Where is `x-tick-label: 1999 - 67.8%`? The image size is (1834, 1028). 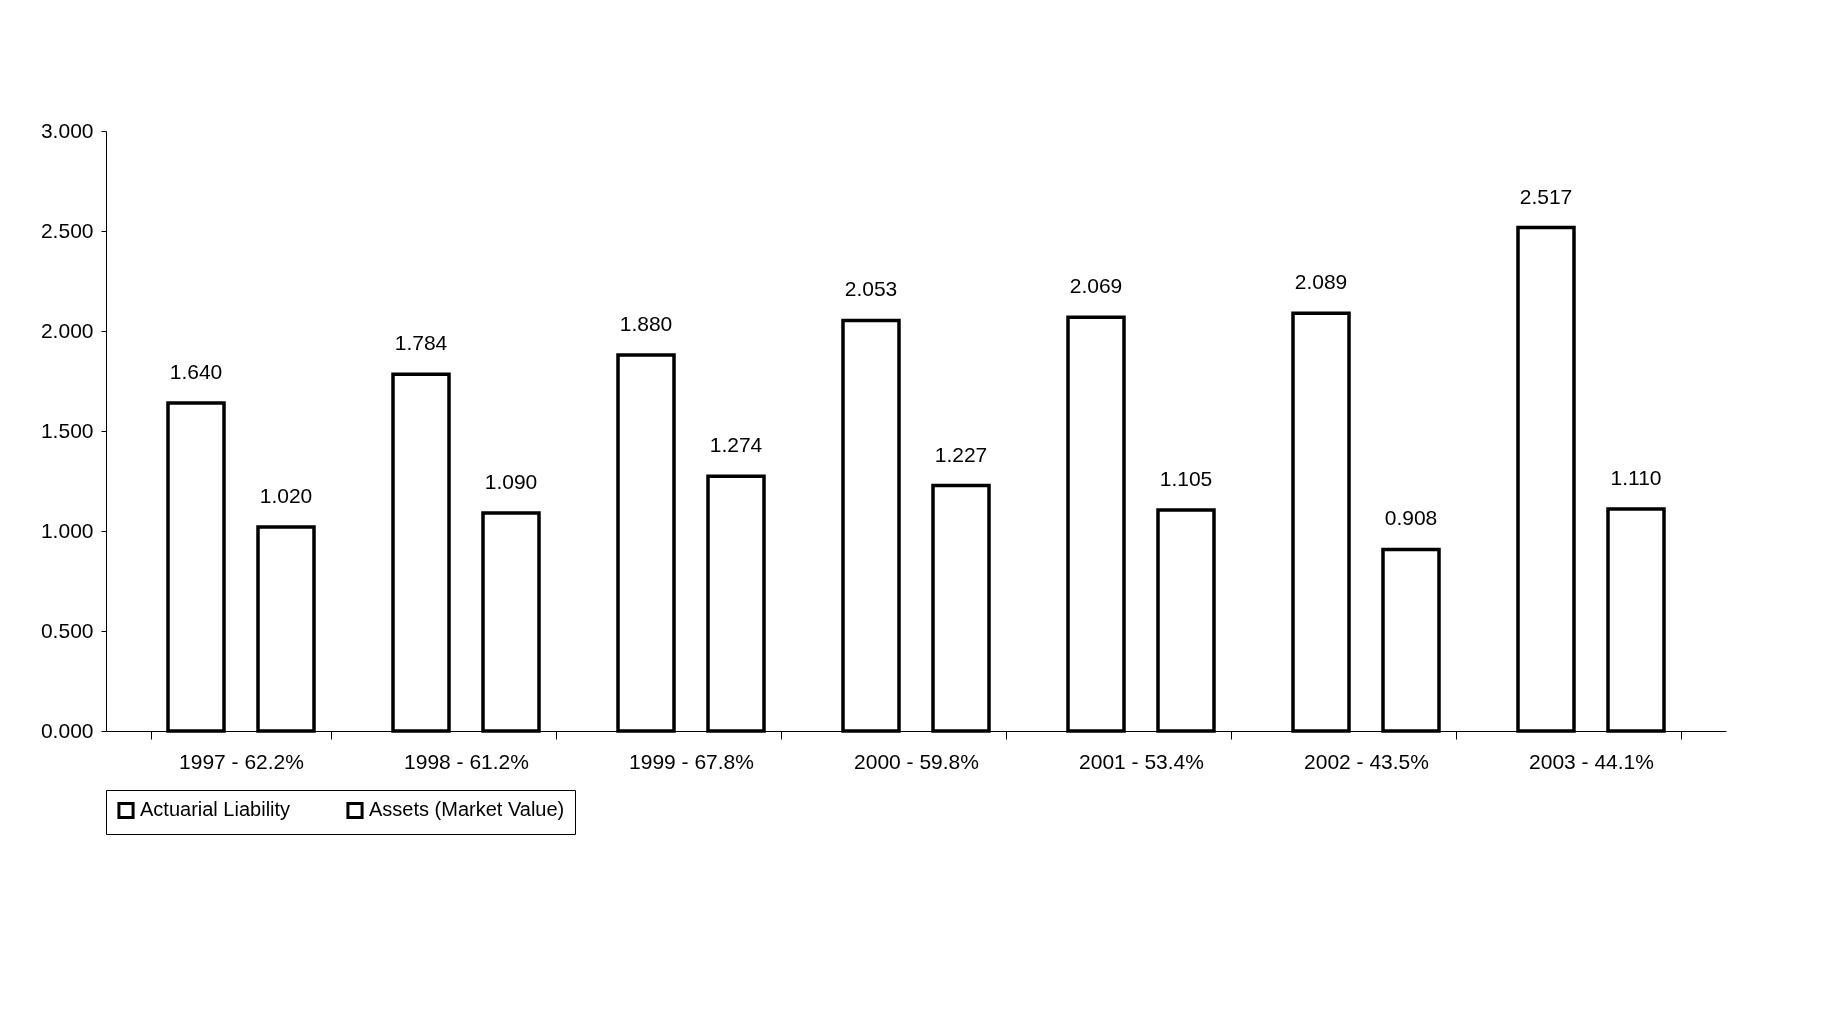 x-tick-label: 1999 - 67.8% is located at coordinates (691, 761).